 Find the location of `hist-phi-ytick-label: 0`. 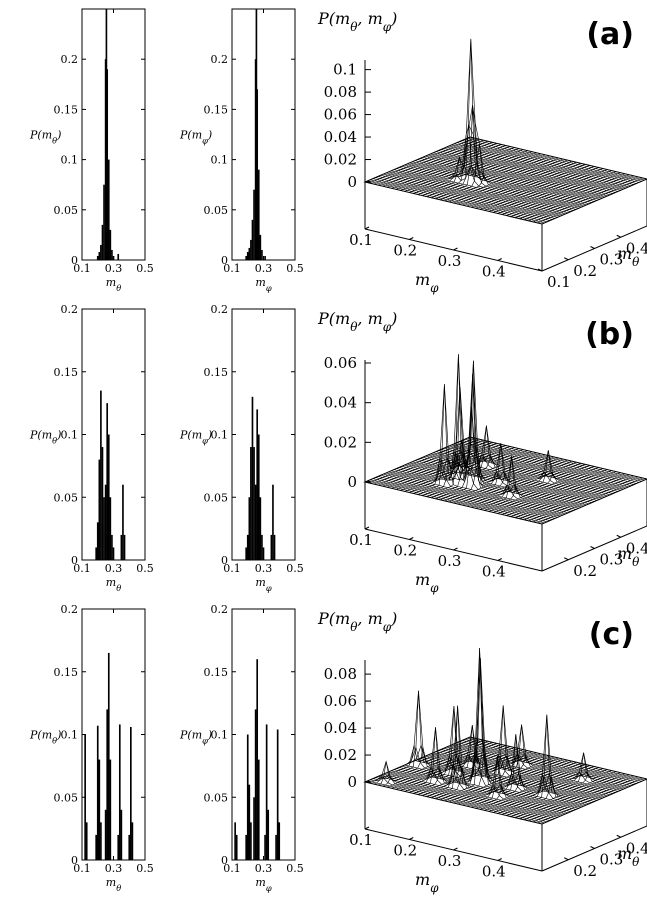

hist-phi-ytick-label: 0 is located at coordinates (224, 860).